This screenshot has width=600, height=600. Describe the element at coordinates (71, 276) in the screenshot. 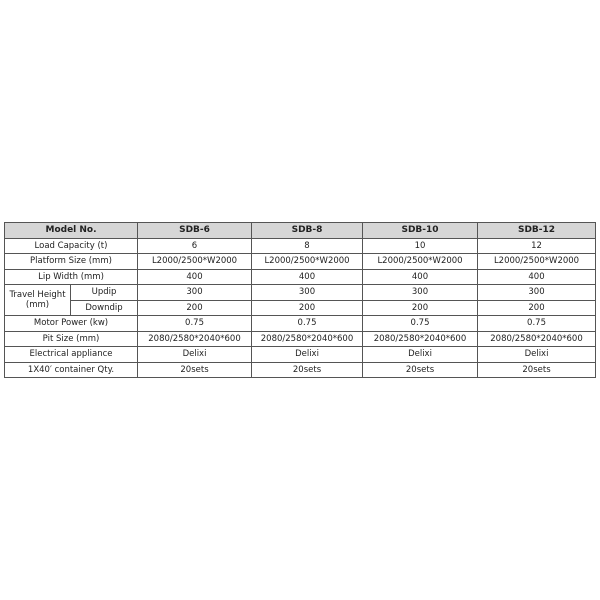

I see `row-label: Lip Width (mm)` at that location.